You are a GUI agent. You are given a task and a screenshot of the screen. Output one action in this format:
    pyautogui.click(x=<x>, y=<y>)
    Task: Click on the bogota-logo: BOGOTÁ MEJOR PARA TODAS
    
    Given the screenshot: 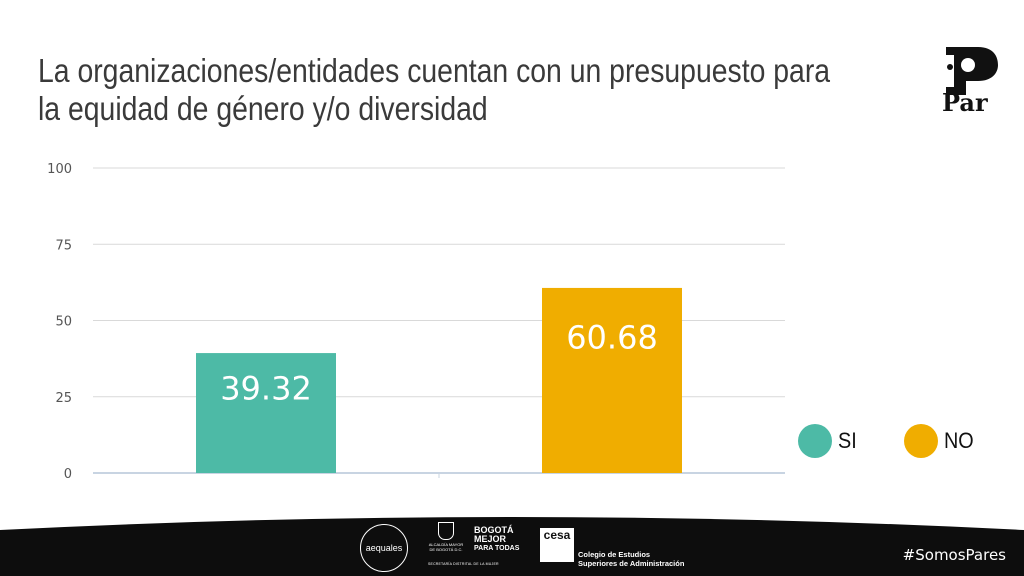 What is the action you would take?
    pyautogui.click(x=496, y=539)
    